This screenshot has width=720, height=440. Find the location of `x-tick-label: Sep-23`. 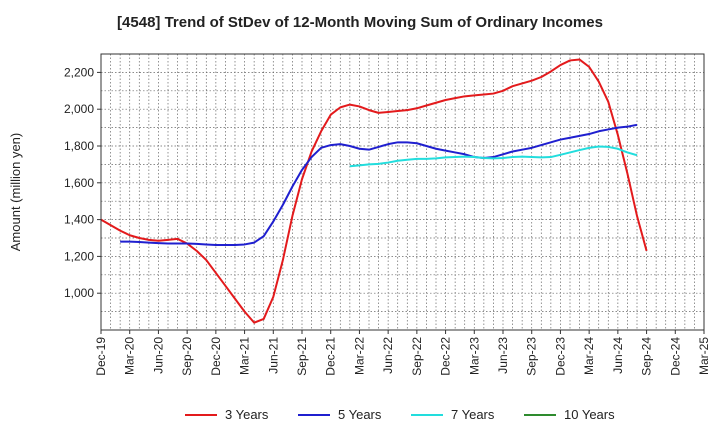

x-tick-label: Sep-23 is located at coordinates (532, 356).